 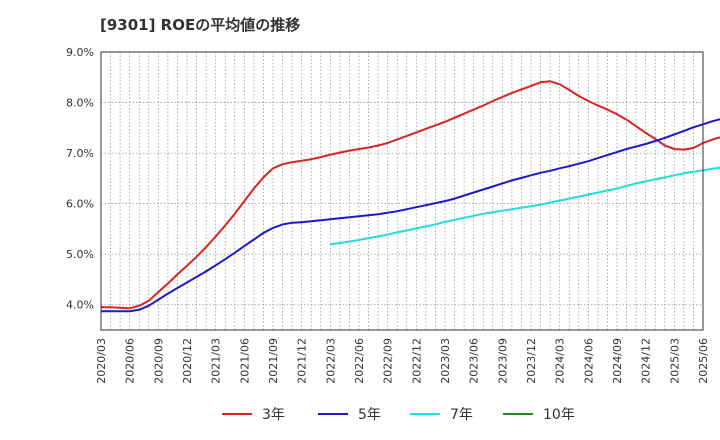 What do you see at coordinates (80, 153) in the screenshot?
I see `y-tick-label: 7.0%` at bounding box center [80, 153].